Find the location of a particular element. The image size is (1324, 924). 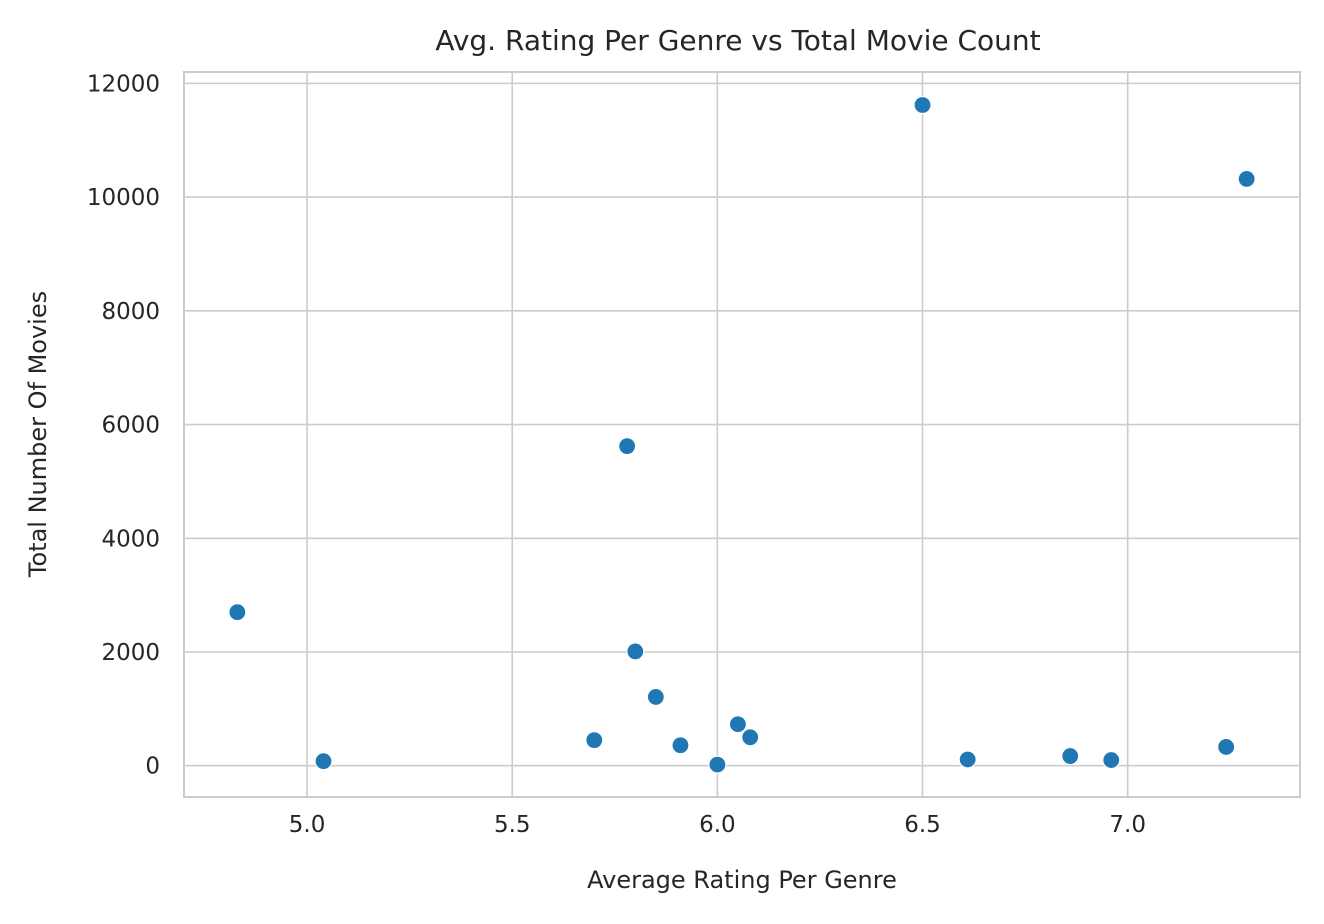

y-tick-label: 12000 is located at coordinates (123, 84).